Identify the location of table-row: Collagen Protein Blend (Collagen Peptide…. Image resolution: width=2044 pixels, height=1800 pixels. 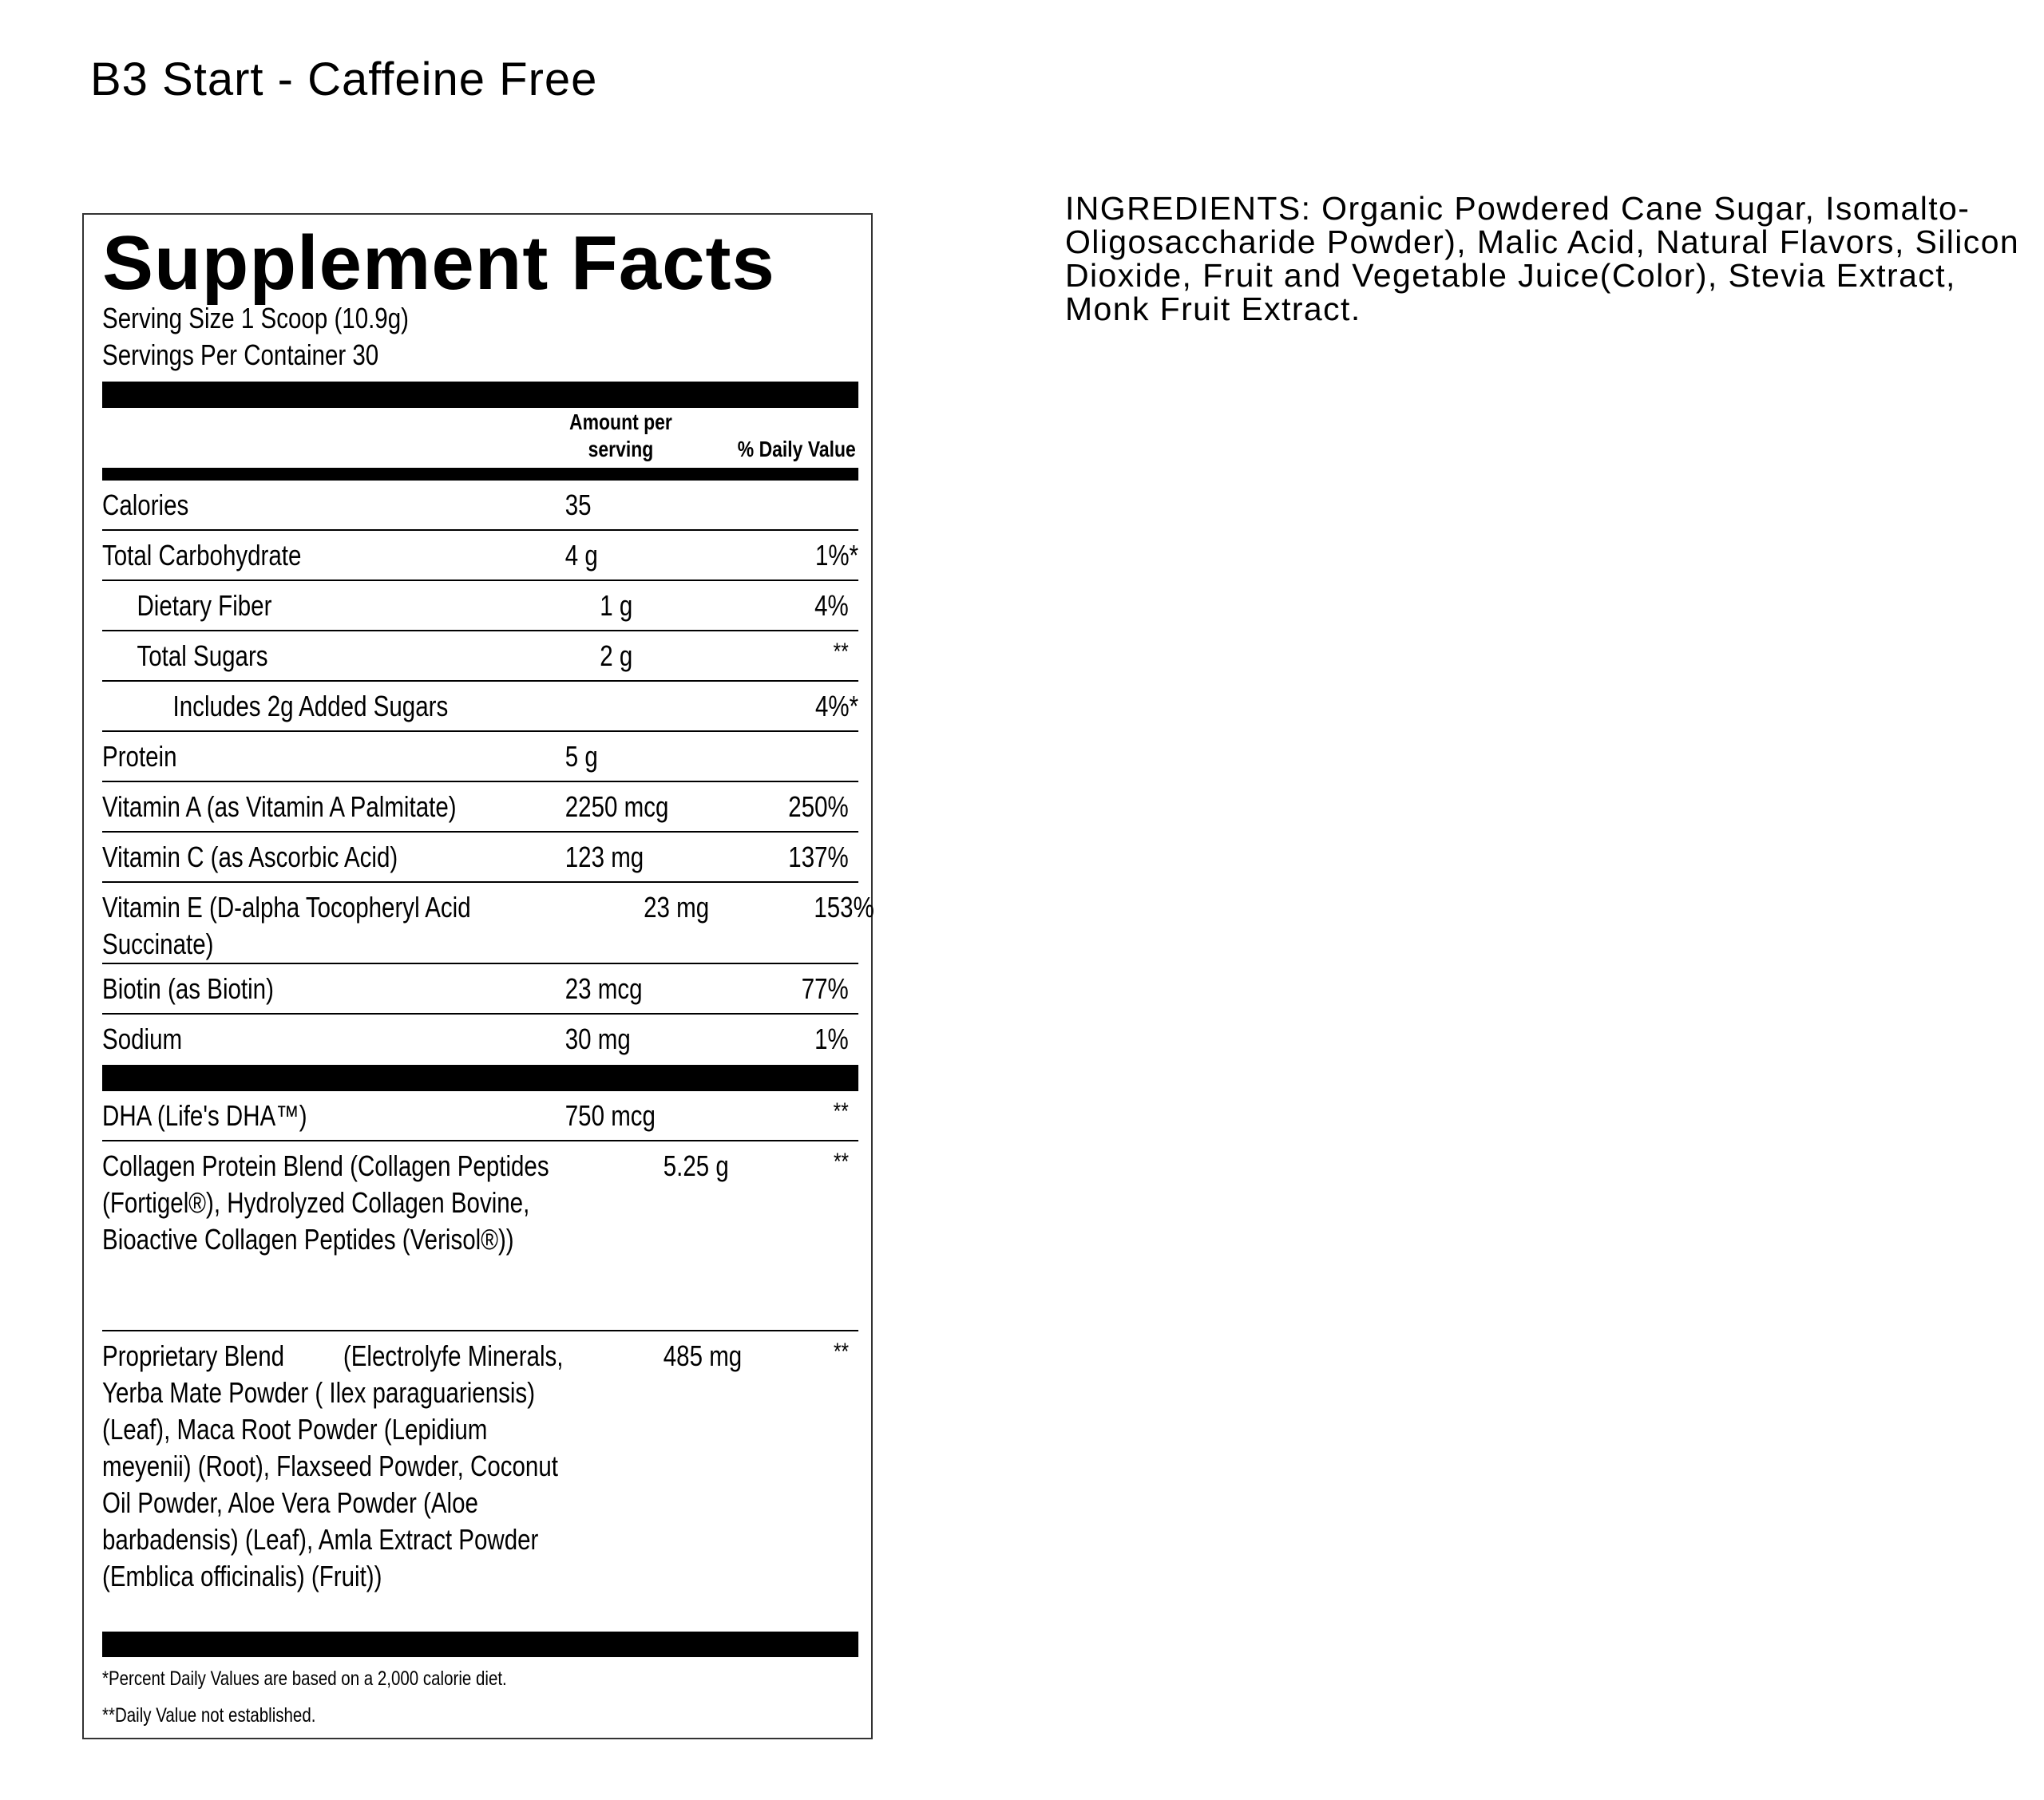
(480, 1236).